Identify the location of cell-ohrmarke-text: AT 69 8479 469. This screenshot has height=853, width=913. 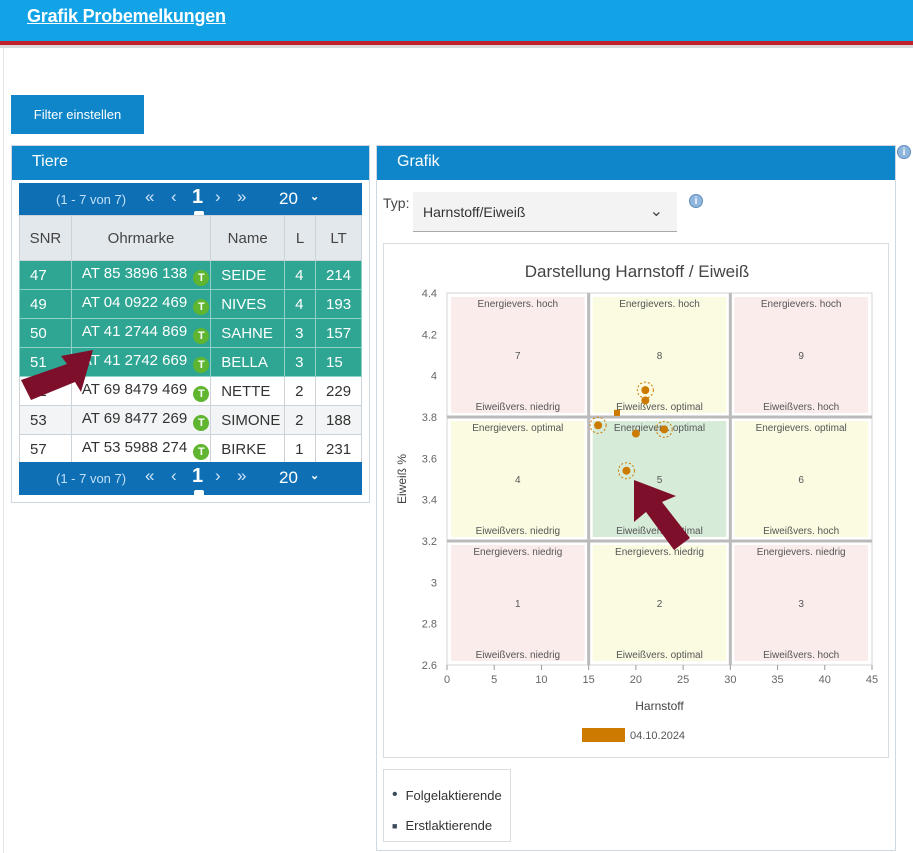
(134, 389).